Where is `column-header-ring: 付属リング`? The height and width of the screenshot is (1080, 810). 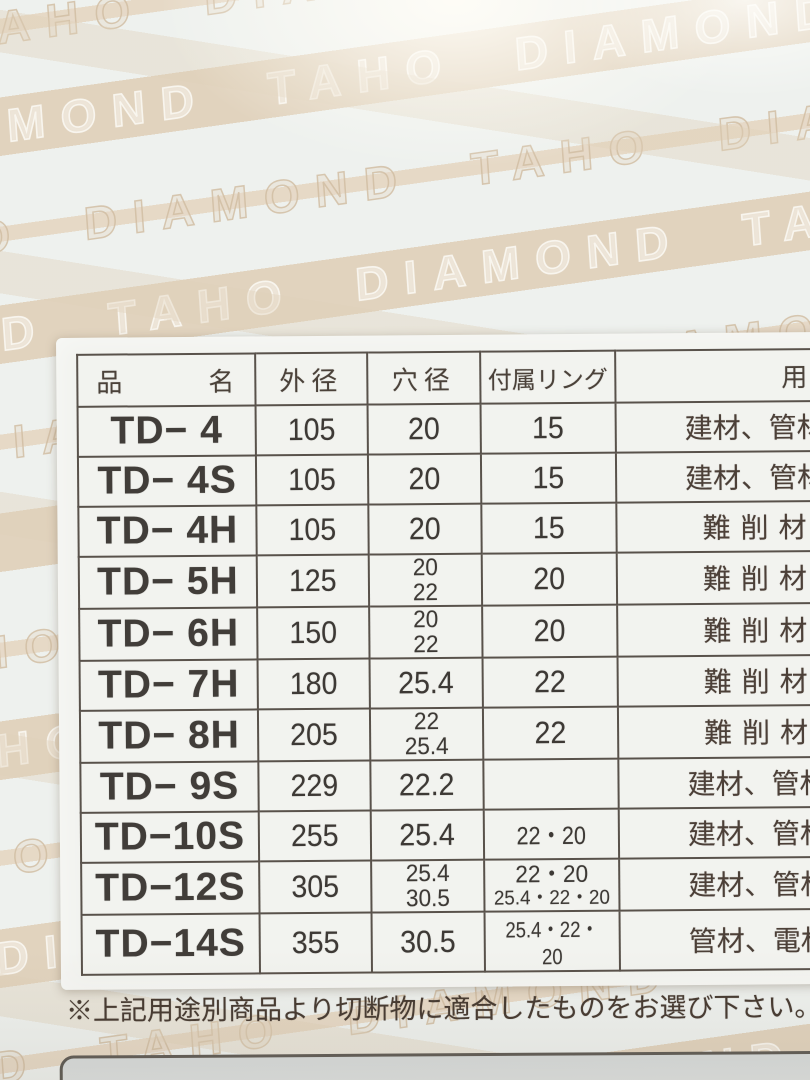 column-header-ring: 付属リング is located at coordinates (548, 377).